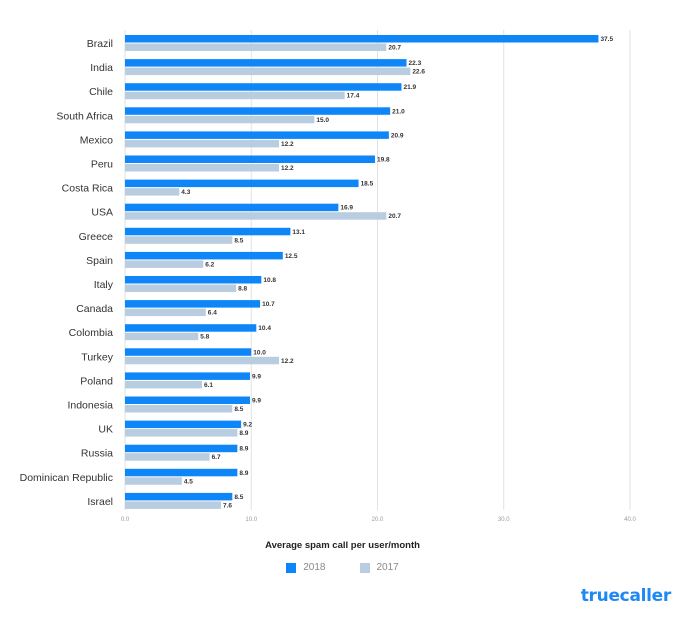 The image size is (685, 620). Describe the element at coordinates (397, 135) in the screenshot. I see `data-label-2018: 20.9` at that location.